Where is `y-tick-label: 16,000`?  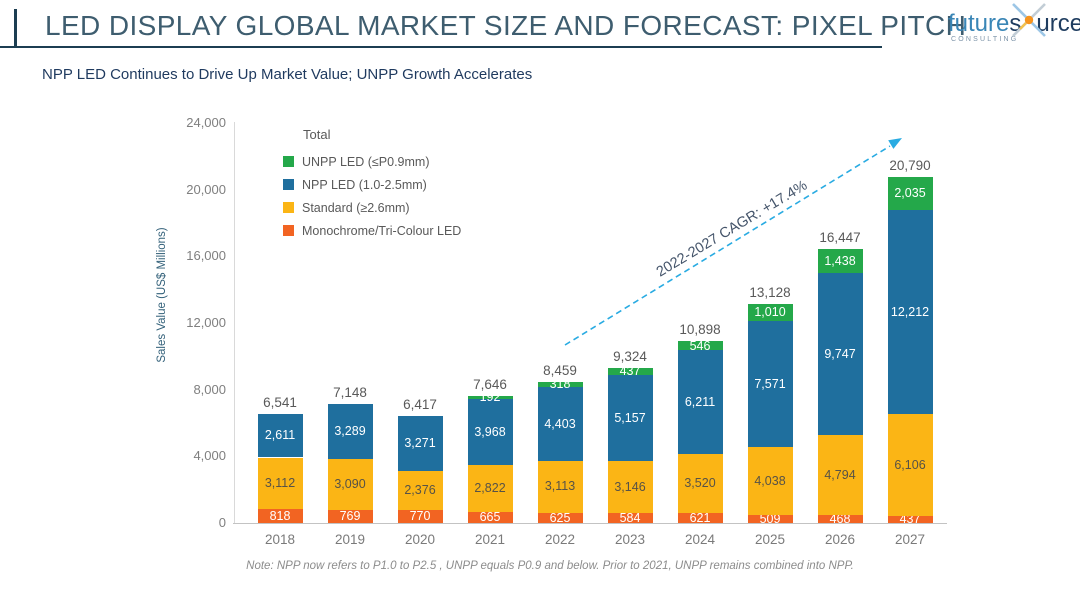
y-tick-label: 16,000 is located at coordinates (206, 256).